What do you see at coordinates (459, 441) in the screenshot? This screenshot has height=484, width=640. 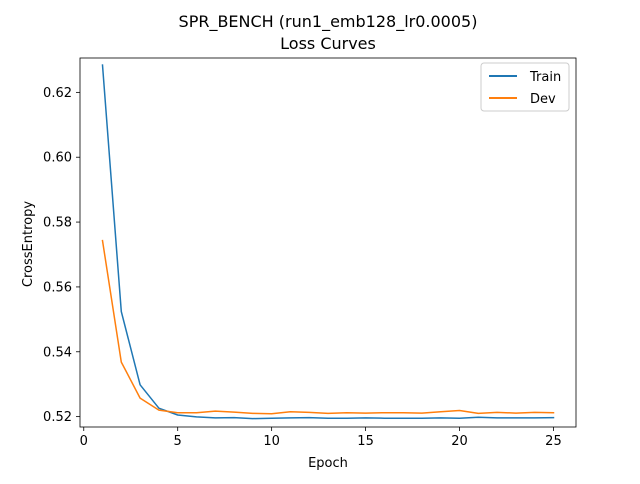 I see `x-tick-label: 20` at bounding box center [459, 441].